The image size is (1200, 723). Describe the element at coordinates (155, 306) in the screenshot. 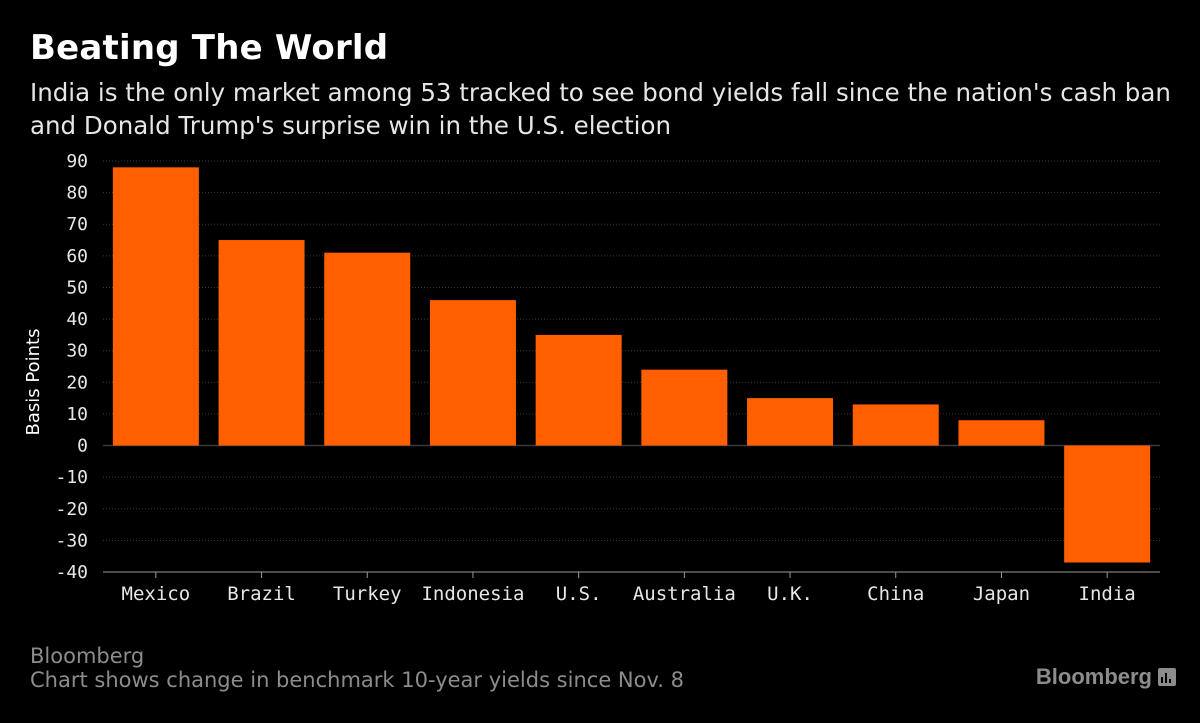

I see `bar-mexico` at that location.